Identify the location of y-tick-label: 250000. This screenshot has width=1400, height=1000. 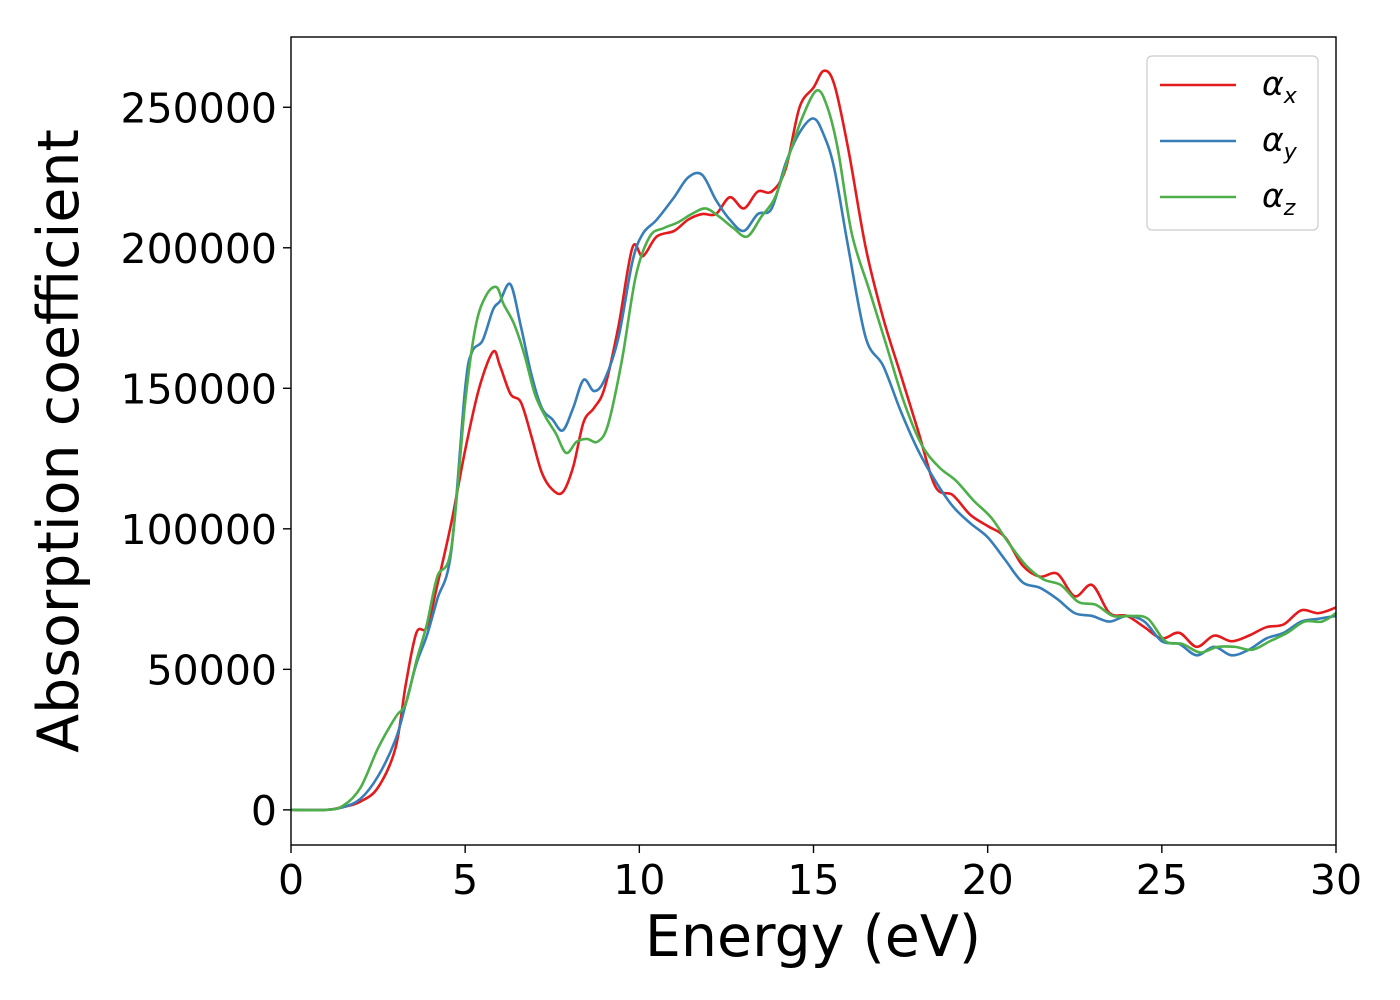
(198, 108).